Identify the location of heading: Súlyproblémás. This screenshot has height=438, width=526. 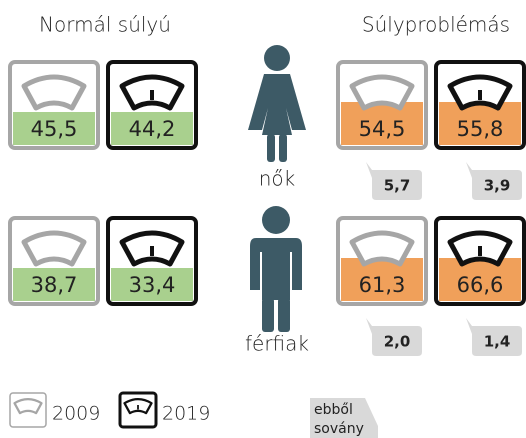
(436, 25).